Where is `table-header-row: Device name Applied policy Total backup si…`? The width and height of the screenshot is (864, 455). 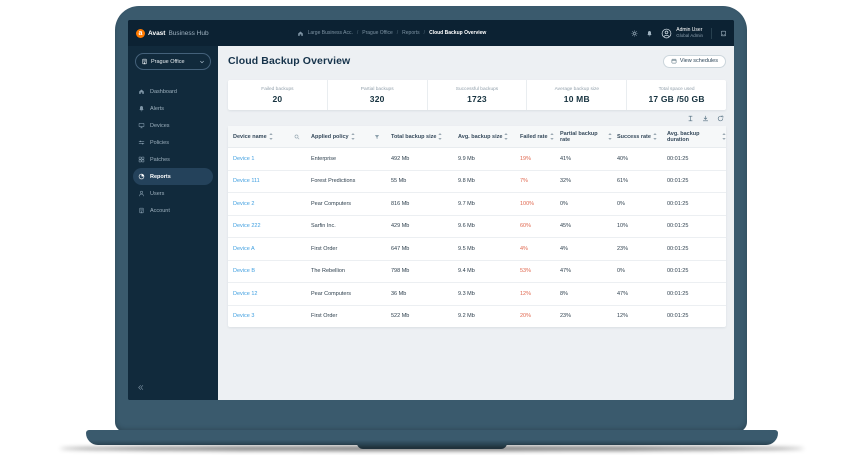
table-header-row: Device name Applied policy Total backup si… is located at coordinates (477, 137).